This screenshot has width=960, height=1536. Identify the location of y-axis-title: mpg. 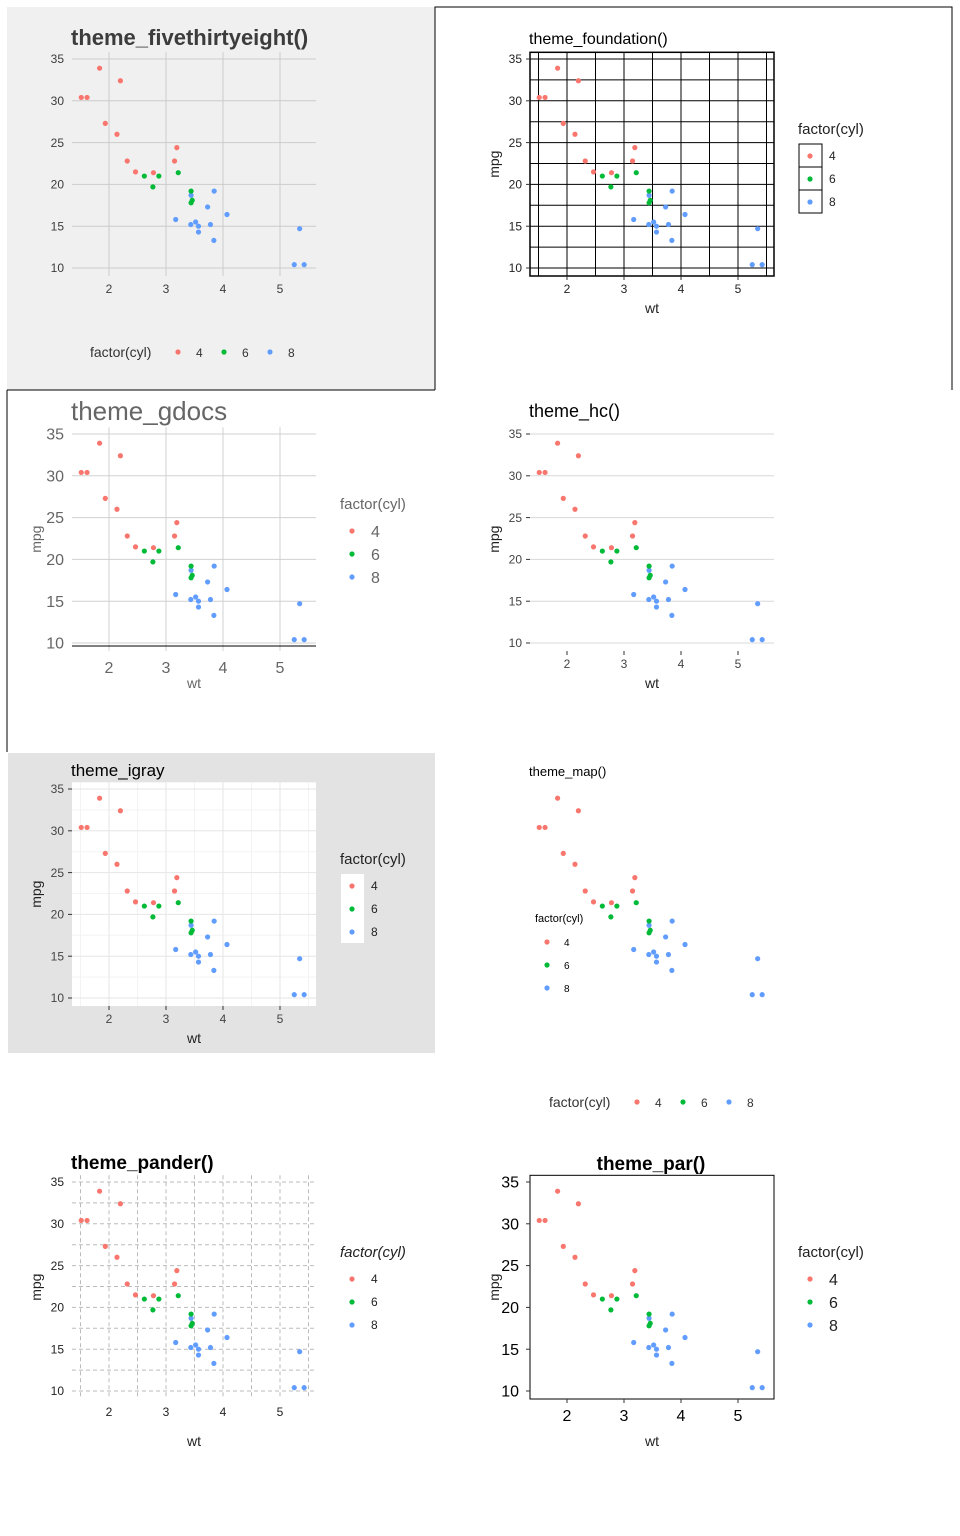
(36, 539).